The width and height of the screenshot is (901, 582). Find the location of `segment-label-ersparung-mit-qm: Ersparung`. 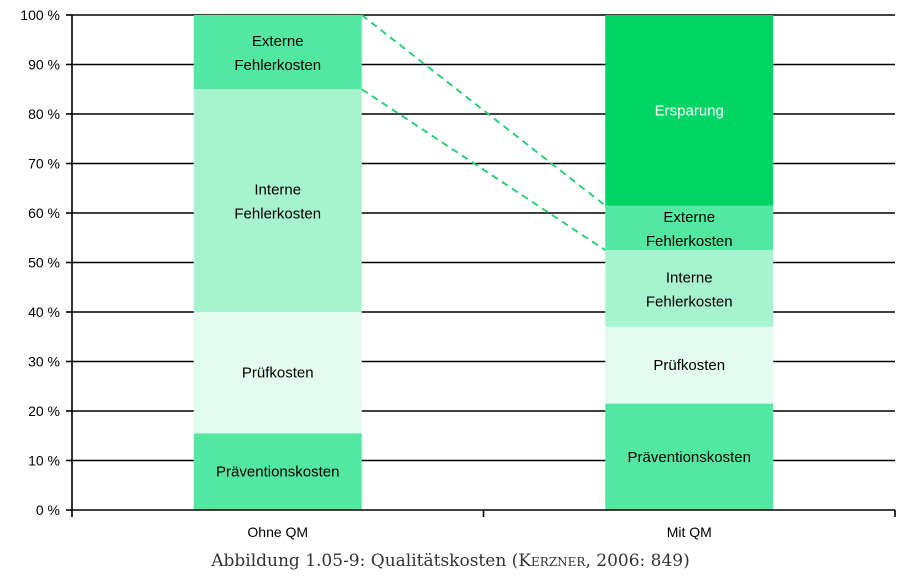

segment-label-ersparung-mit-qm: Ersparung is located at coordinates (689, 110).